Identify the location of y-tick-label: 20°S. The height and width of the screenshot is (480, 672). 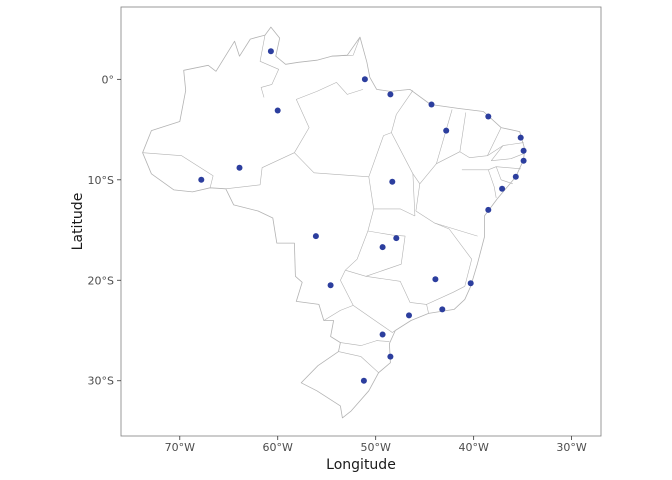
(101, 280).